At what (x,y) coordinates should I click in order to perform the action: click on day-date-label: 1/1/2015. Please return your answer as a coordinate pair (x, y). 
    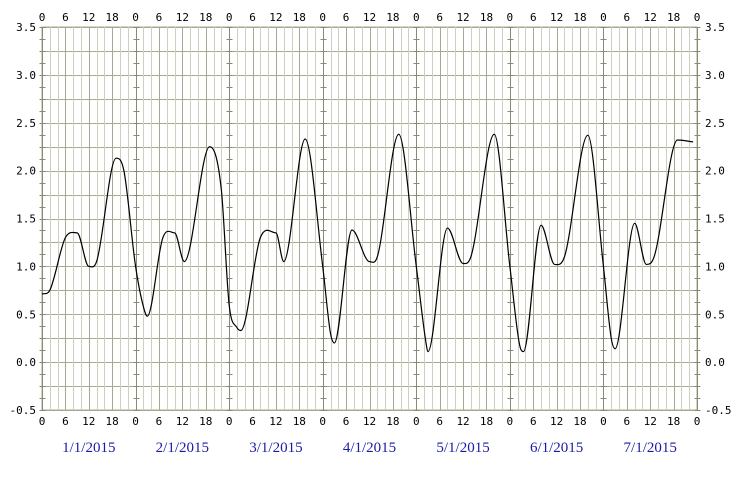
    Looking at the image, I should click on (88, 448).